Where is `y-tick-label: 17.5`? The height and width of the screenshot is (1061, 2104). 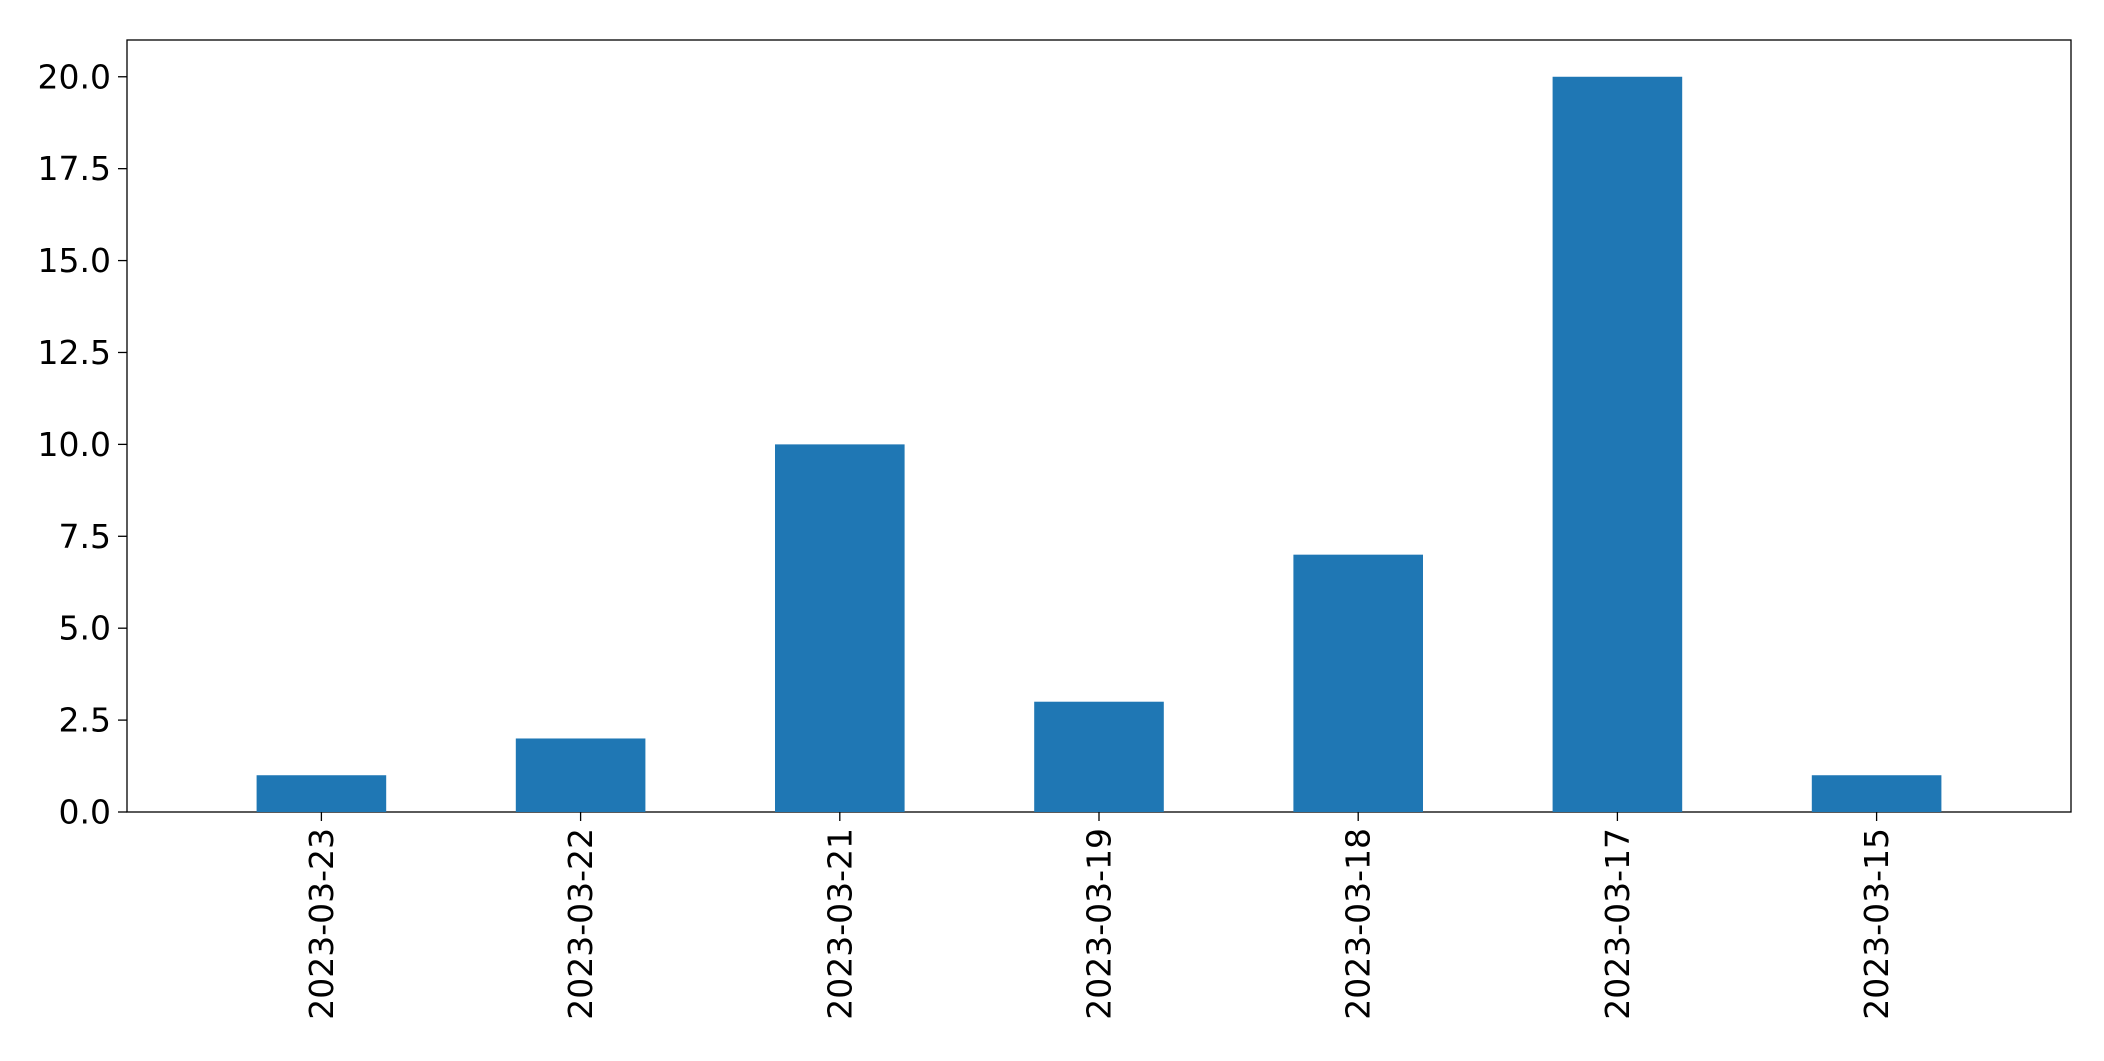
y-tick-label: 17.5 is located at coordinates (74, 168).